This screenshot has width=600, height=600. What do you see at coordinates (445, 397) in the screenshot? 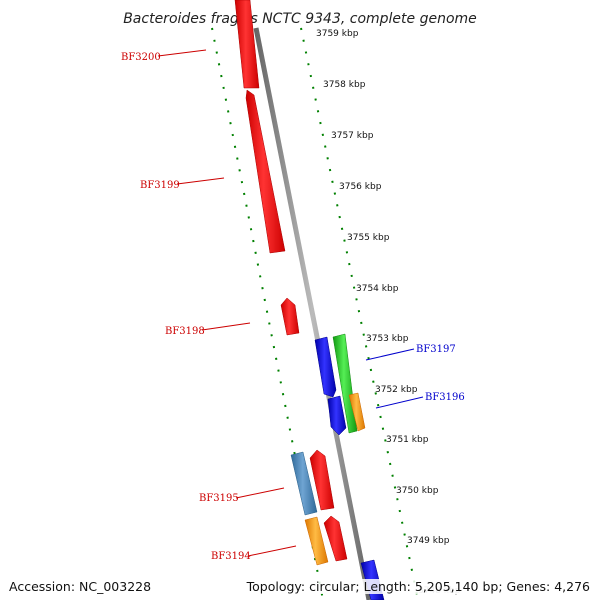
I see `gene-label-bf3196: BF3196` at bounding box center [445, 397].